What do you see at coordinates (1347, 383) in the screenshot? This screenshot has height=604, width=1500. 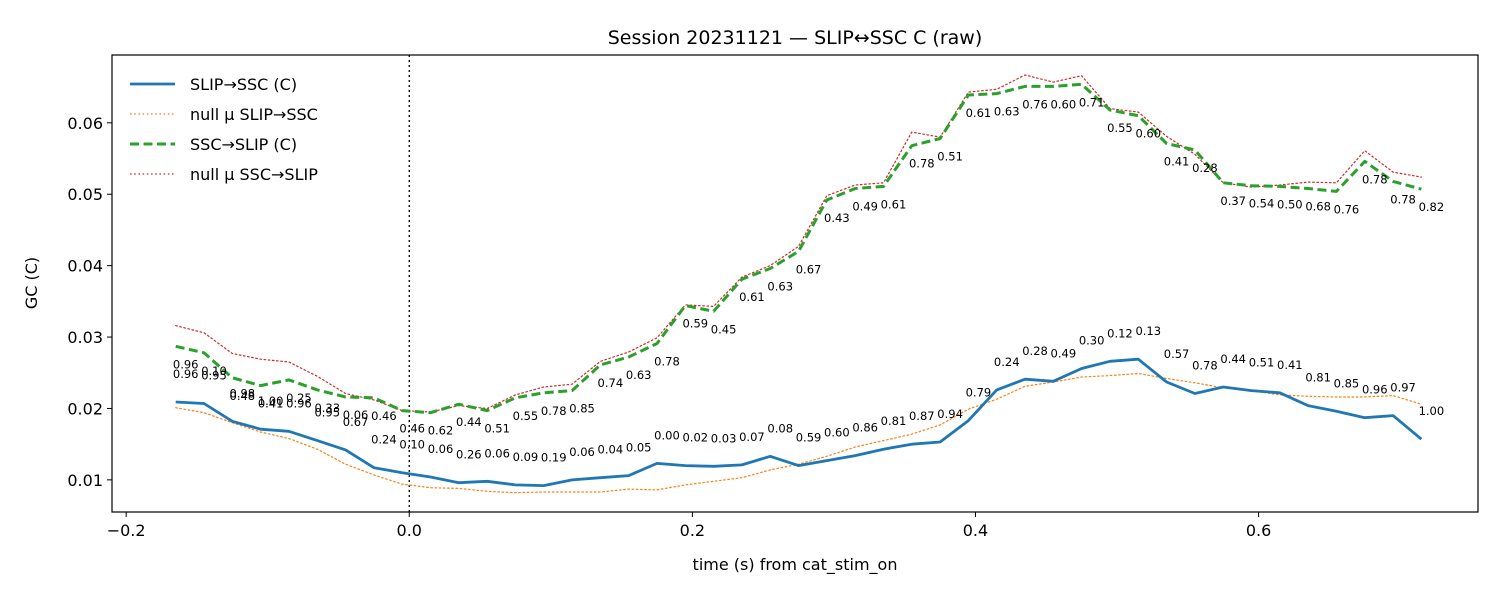 I see `pvalue-label-slip-ssc: 0.85` at bounding box center [1347, 383].